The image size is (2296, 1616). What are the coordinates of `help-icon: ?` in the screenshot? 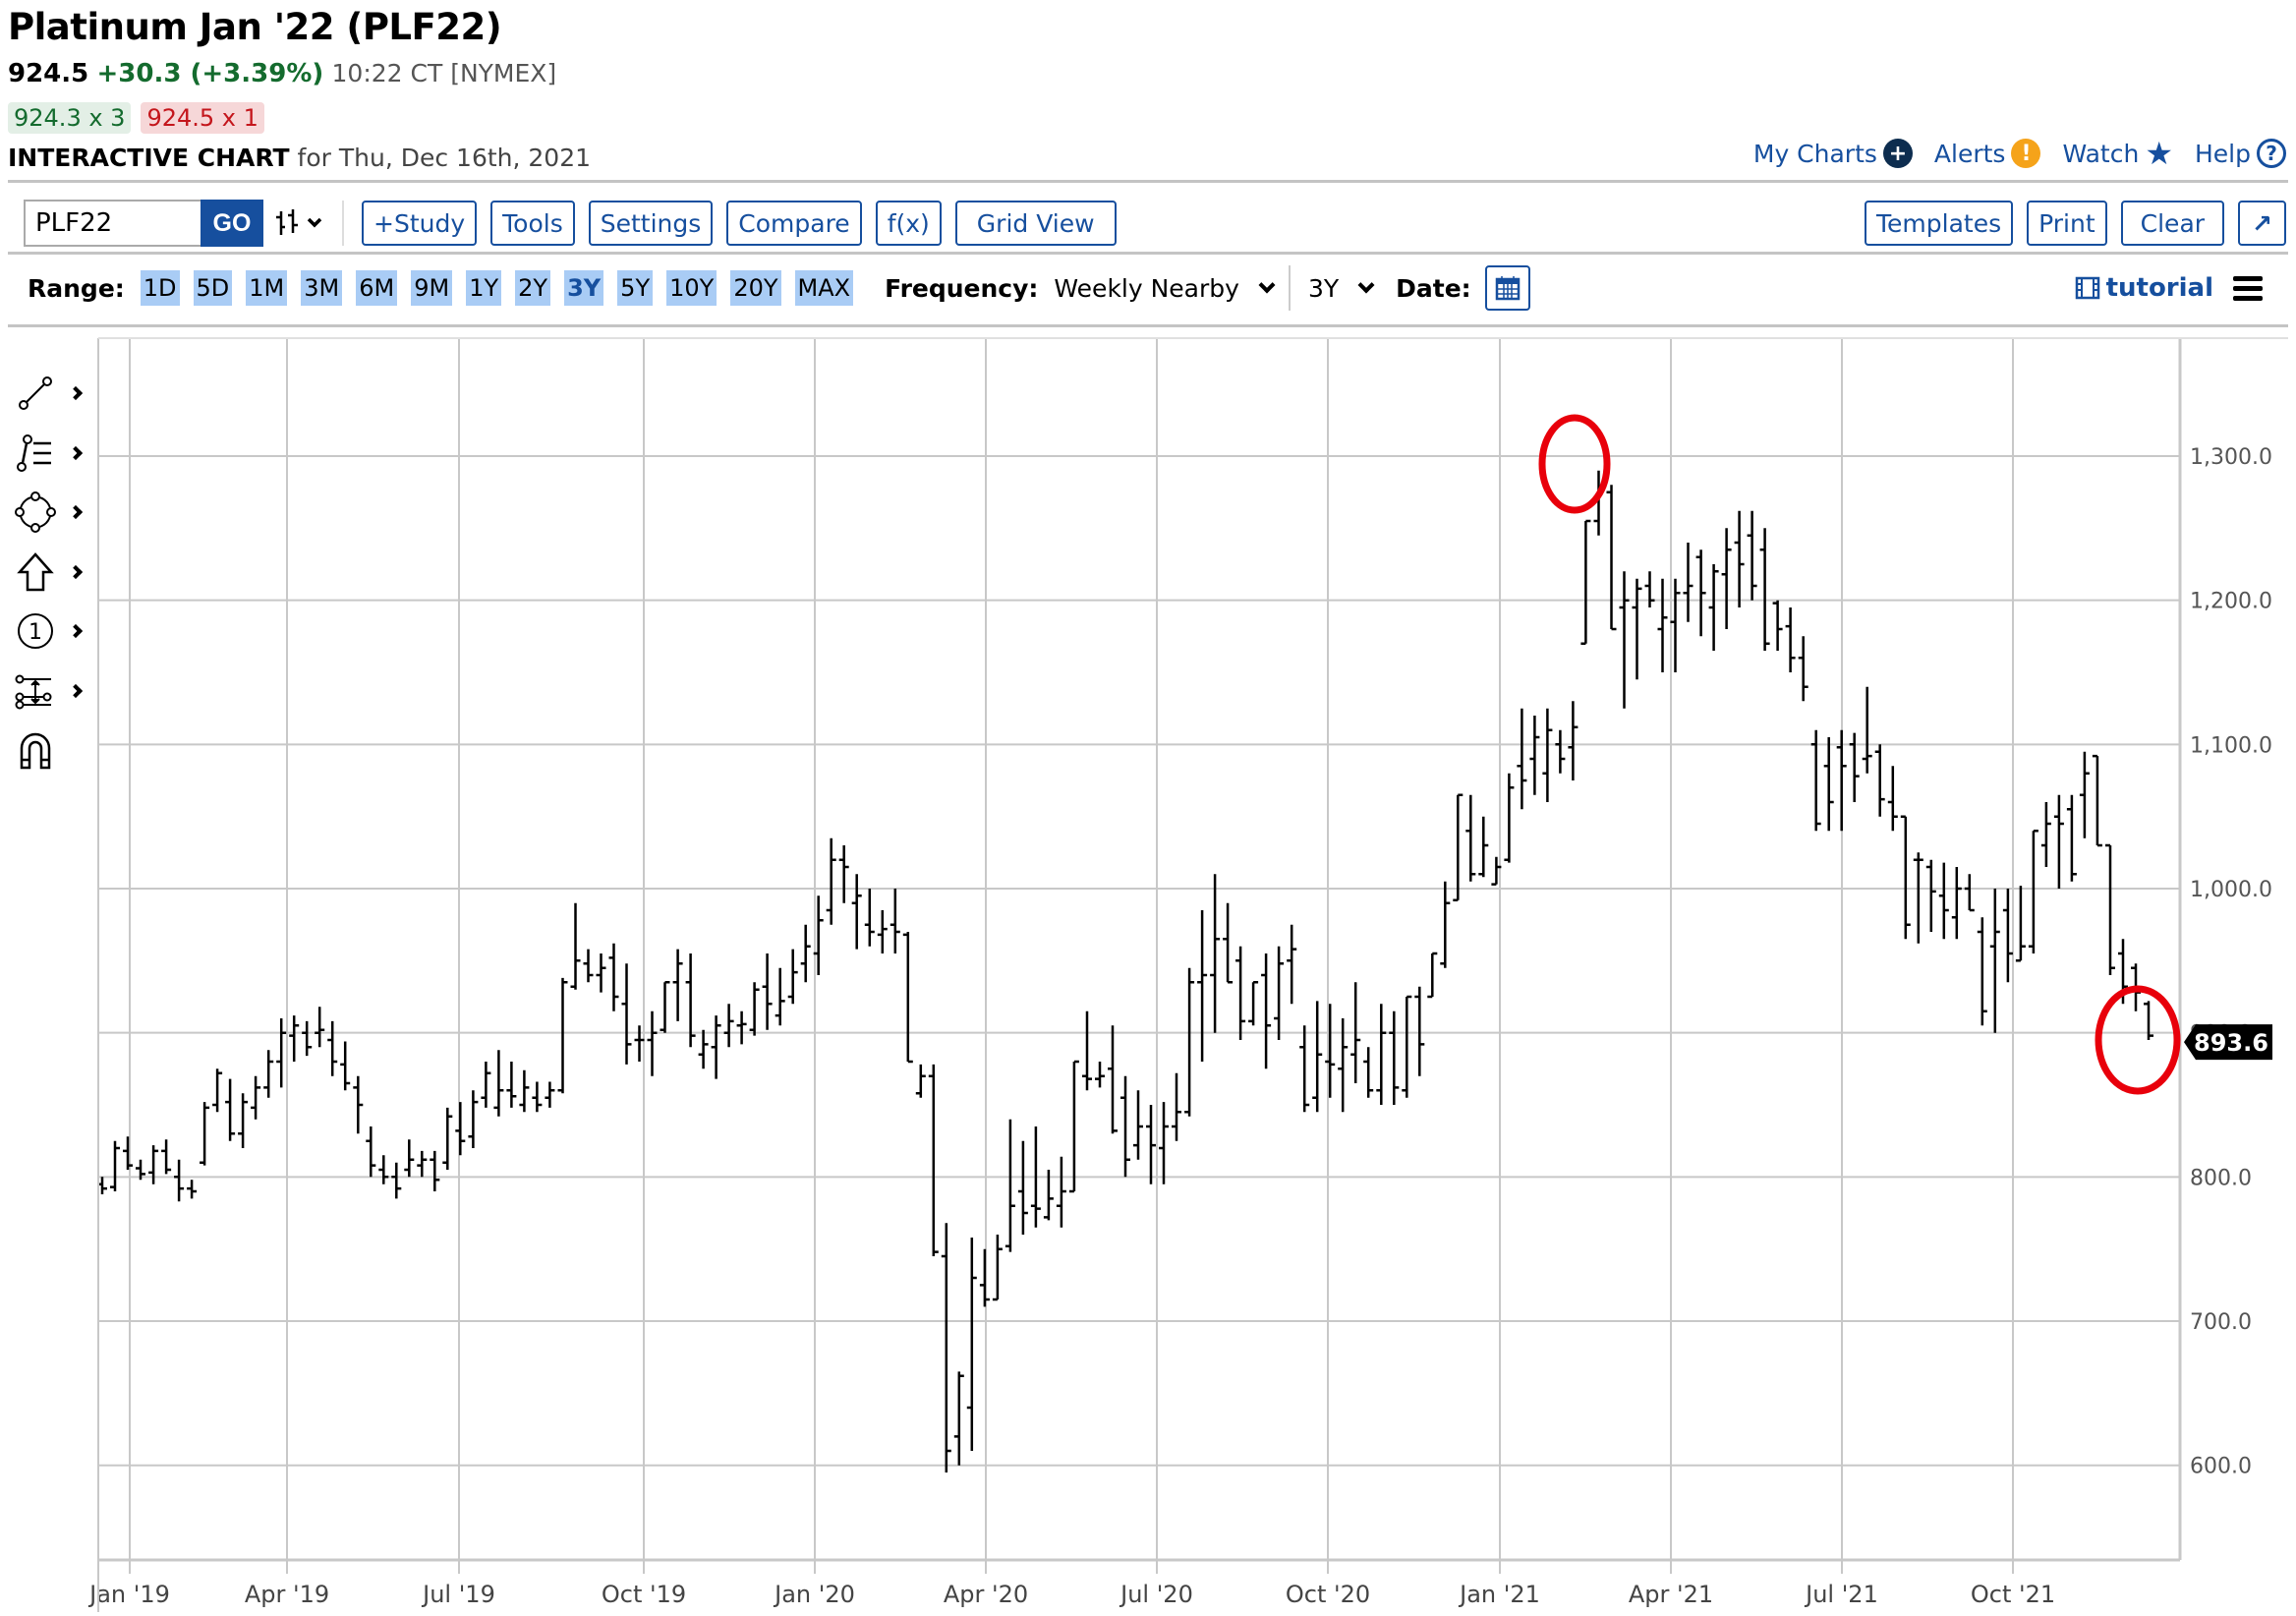 It's located at (2272, 153).